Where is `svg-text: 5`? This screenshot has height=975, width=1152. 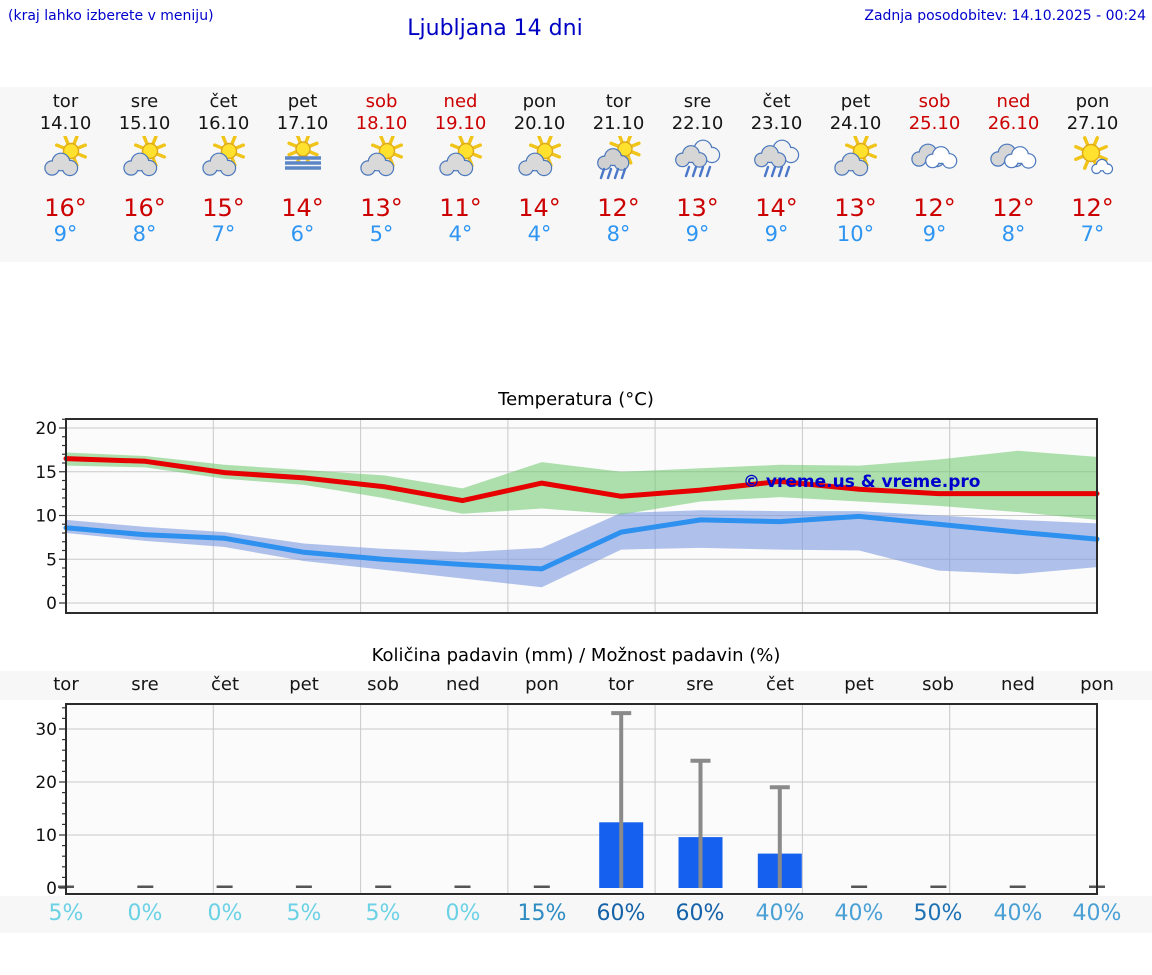
svg-text: 5 is located at coordinates (51, 560).